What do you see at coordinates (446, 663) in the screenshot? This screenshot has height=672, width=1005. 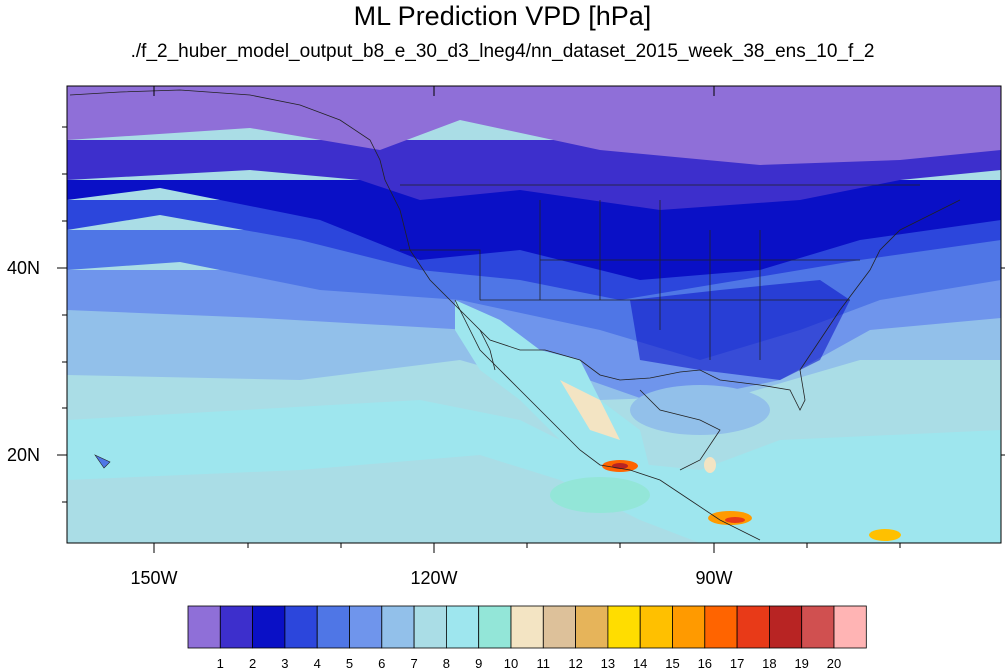 I see `colorbar-label: 8` at bounding box center [446, 663].